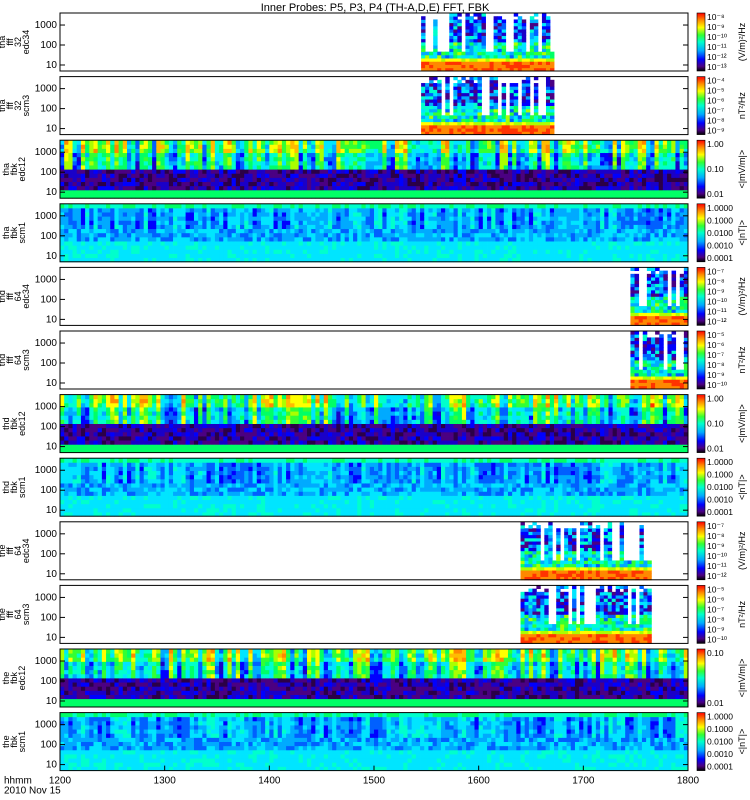 This screenshot has width=750, height=800. What do you see at coordinates (715, 91) in the screenshot?
I see `colorbar-tick-label: 10⁻⁵` at bounding box center [715, 91].